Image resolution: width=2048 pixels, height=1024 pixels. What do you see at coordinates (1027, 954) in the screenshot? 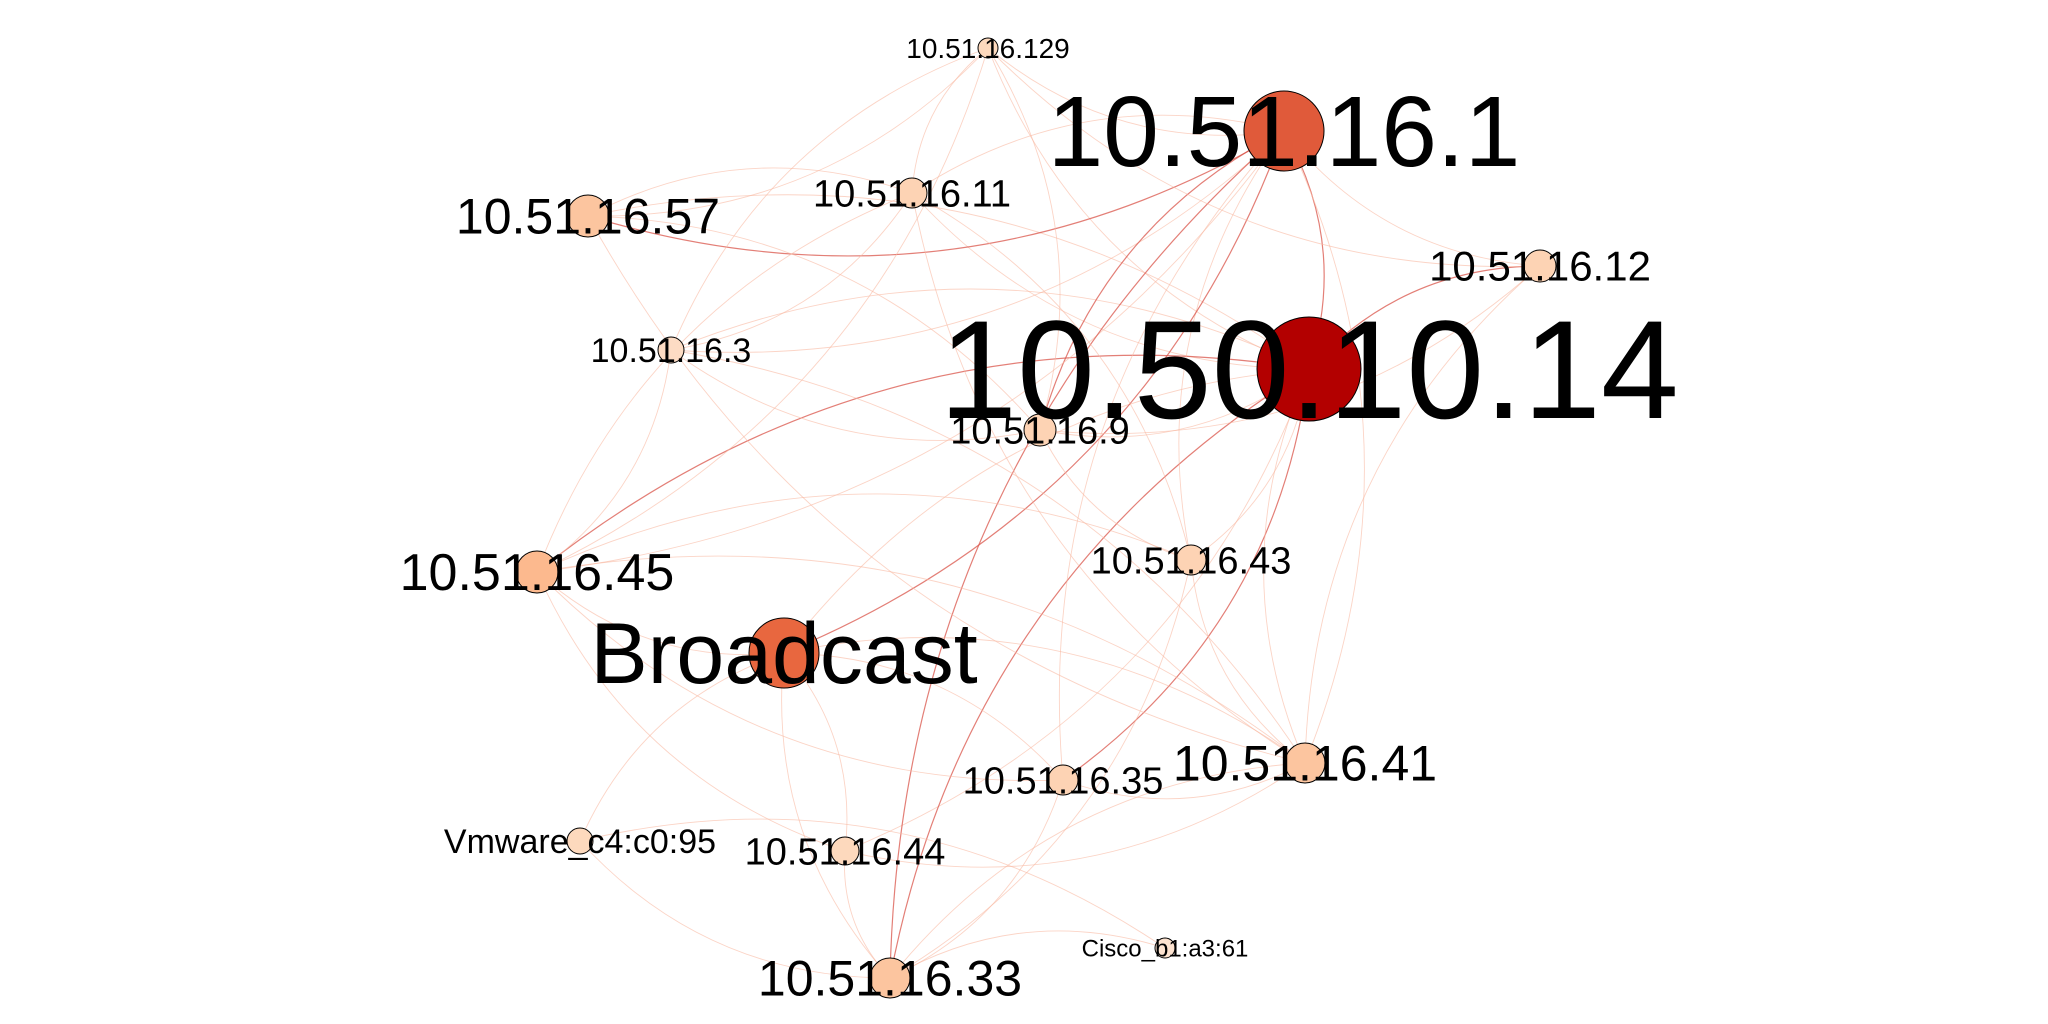
I see `edge-n16-n17` at bounding box center [1027, 954].